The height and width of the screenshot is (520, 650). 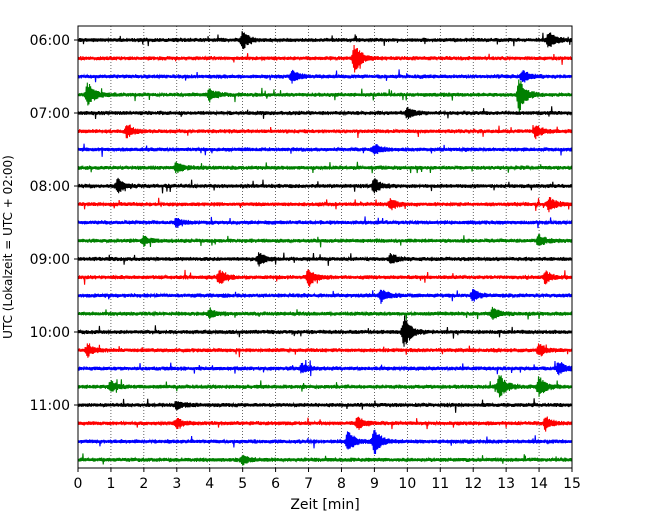 I want to click on x-tick-label: 11, so click(x=440, y=484).